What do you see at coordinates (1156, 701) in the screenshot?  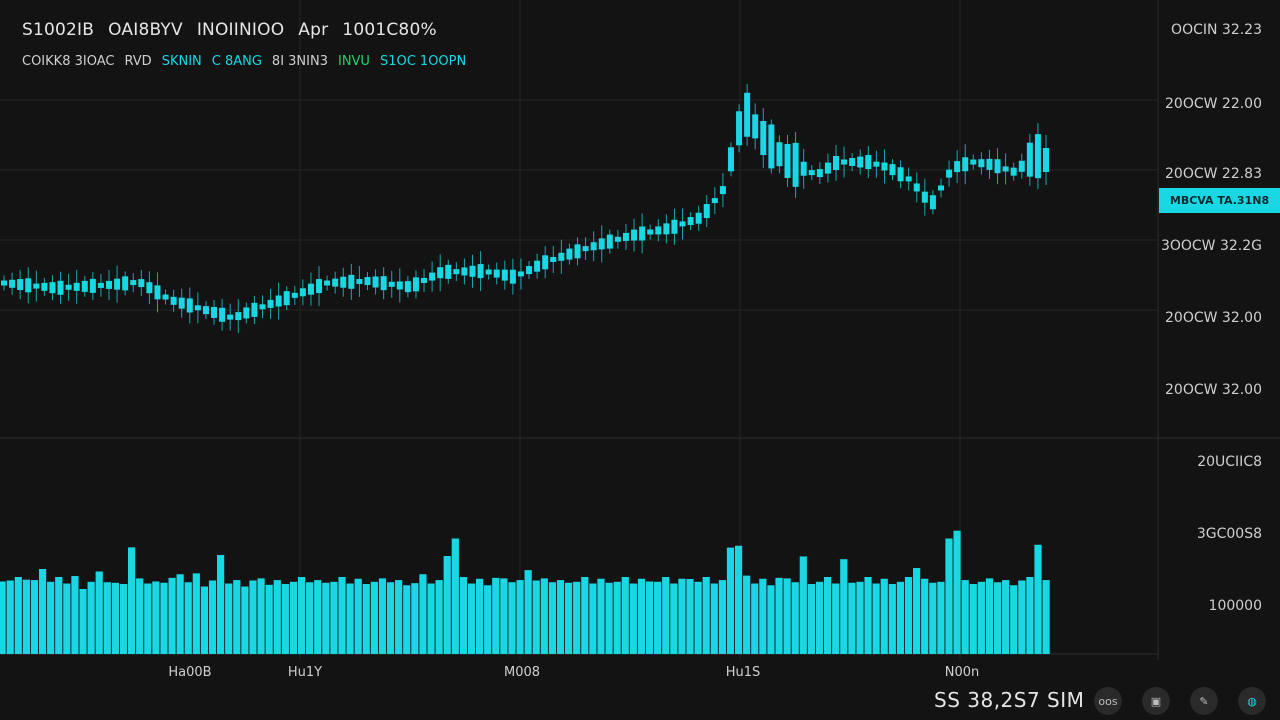 I see `fullscreen-button: ▣` at bounding box center [1156, 701].